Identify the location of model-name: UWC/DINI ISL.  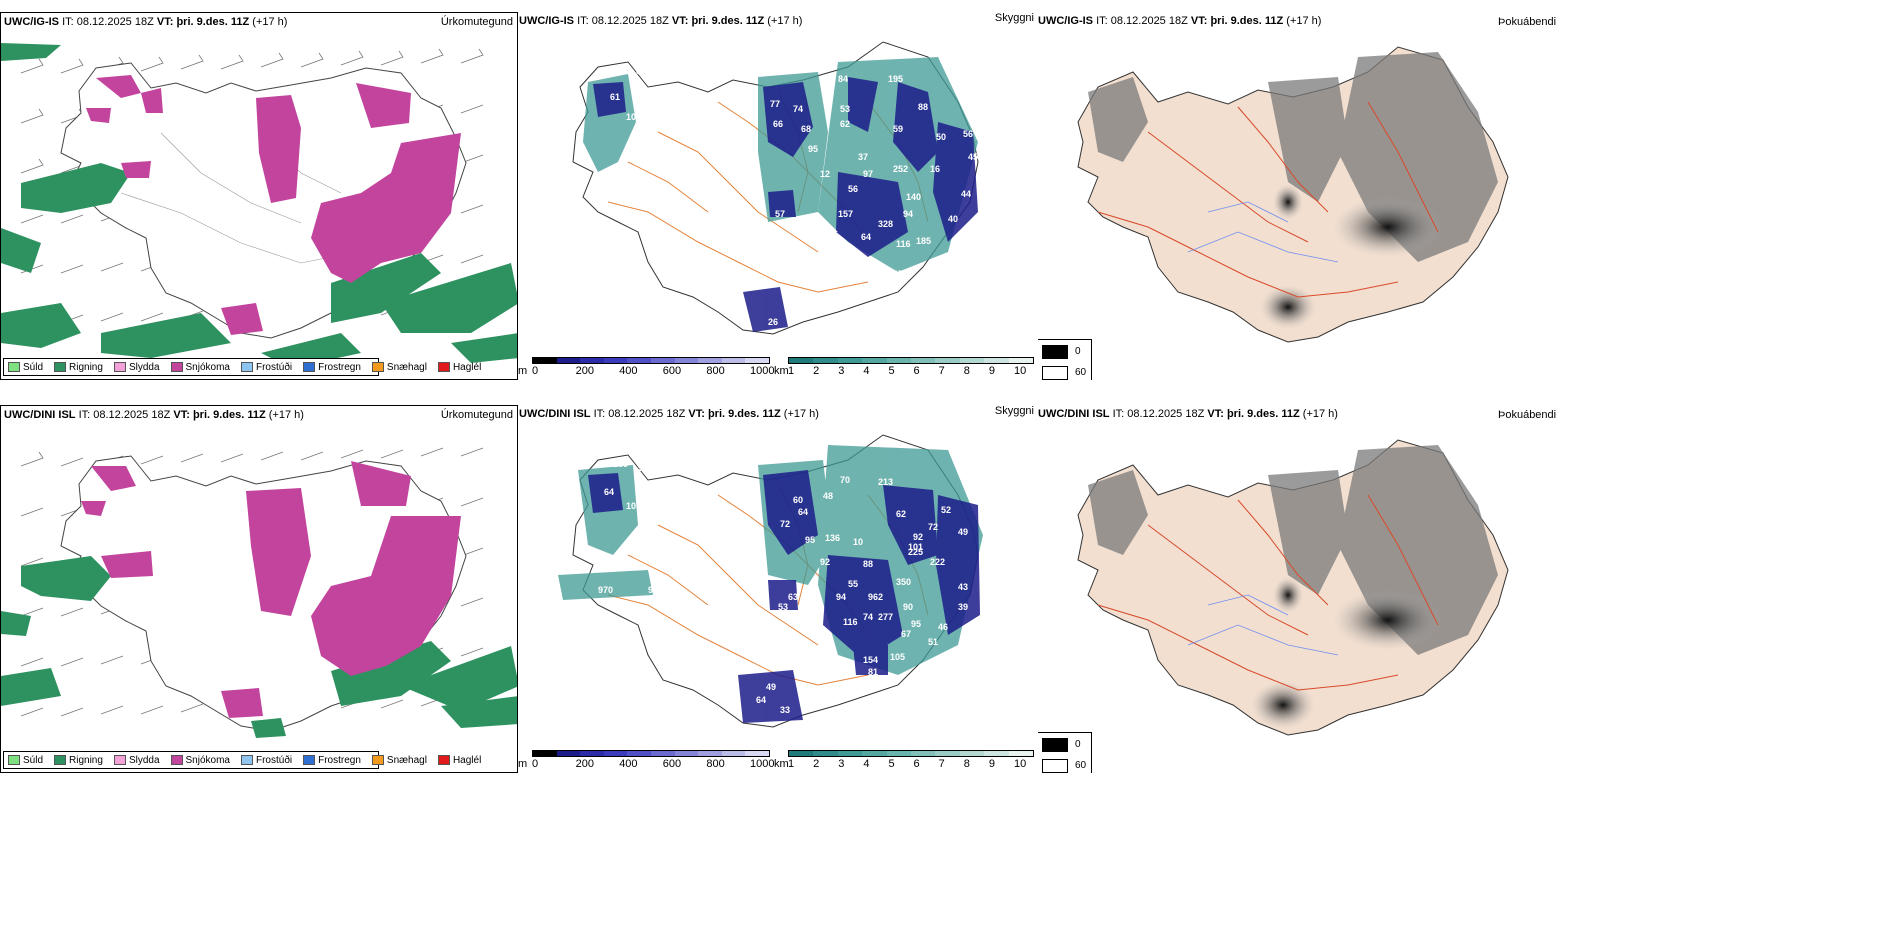
(555, 414).